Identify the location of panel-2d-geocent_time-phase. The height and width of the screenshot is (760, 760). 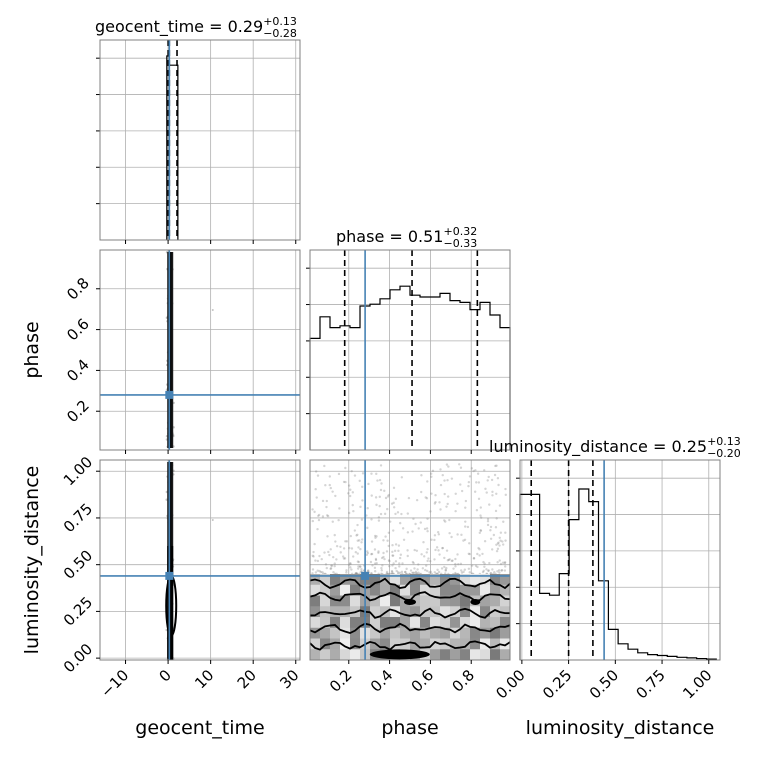
(198, 351).